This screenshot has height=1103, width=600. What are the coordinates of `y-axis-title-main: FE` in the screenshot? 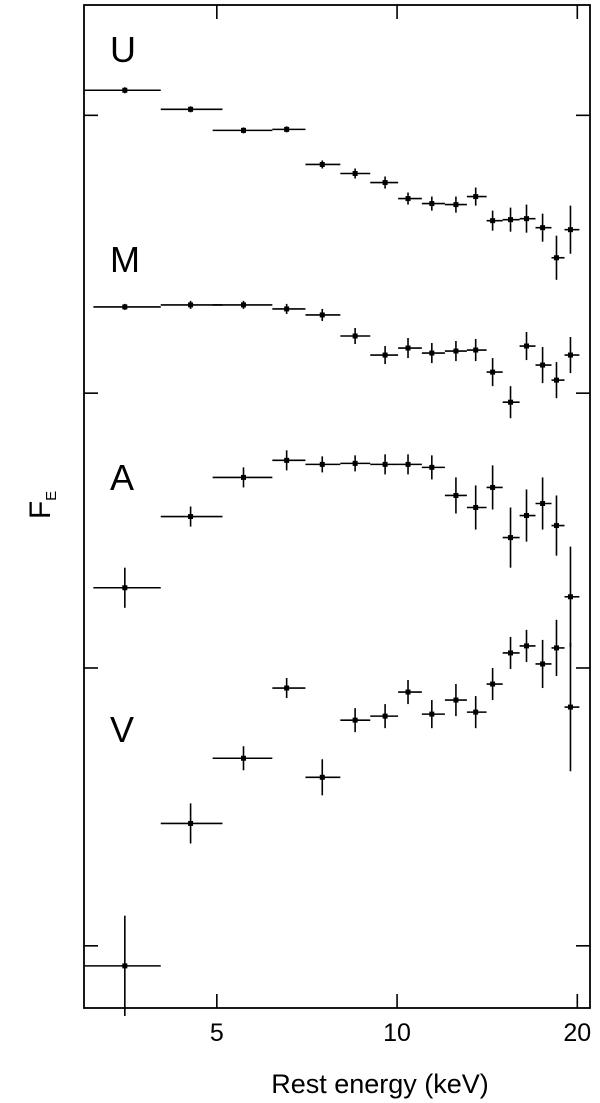 It's located at (42, 505).